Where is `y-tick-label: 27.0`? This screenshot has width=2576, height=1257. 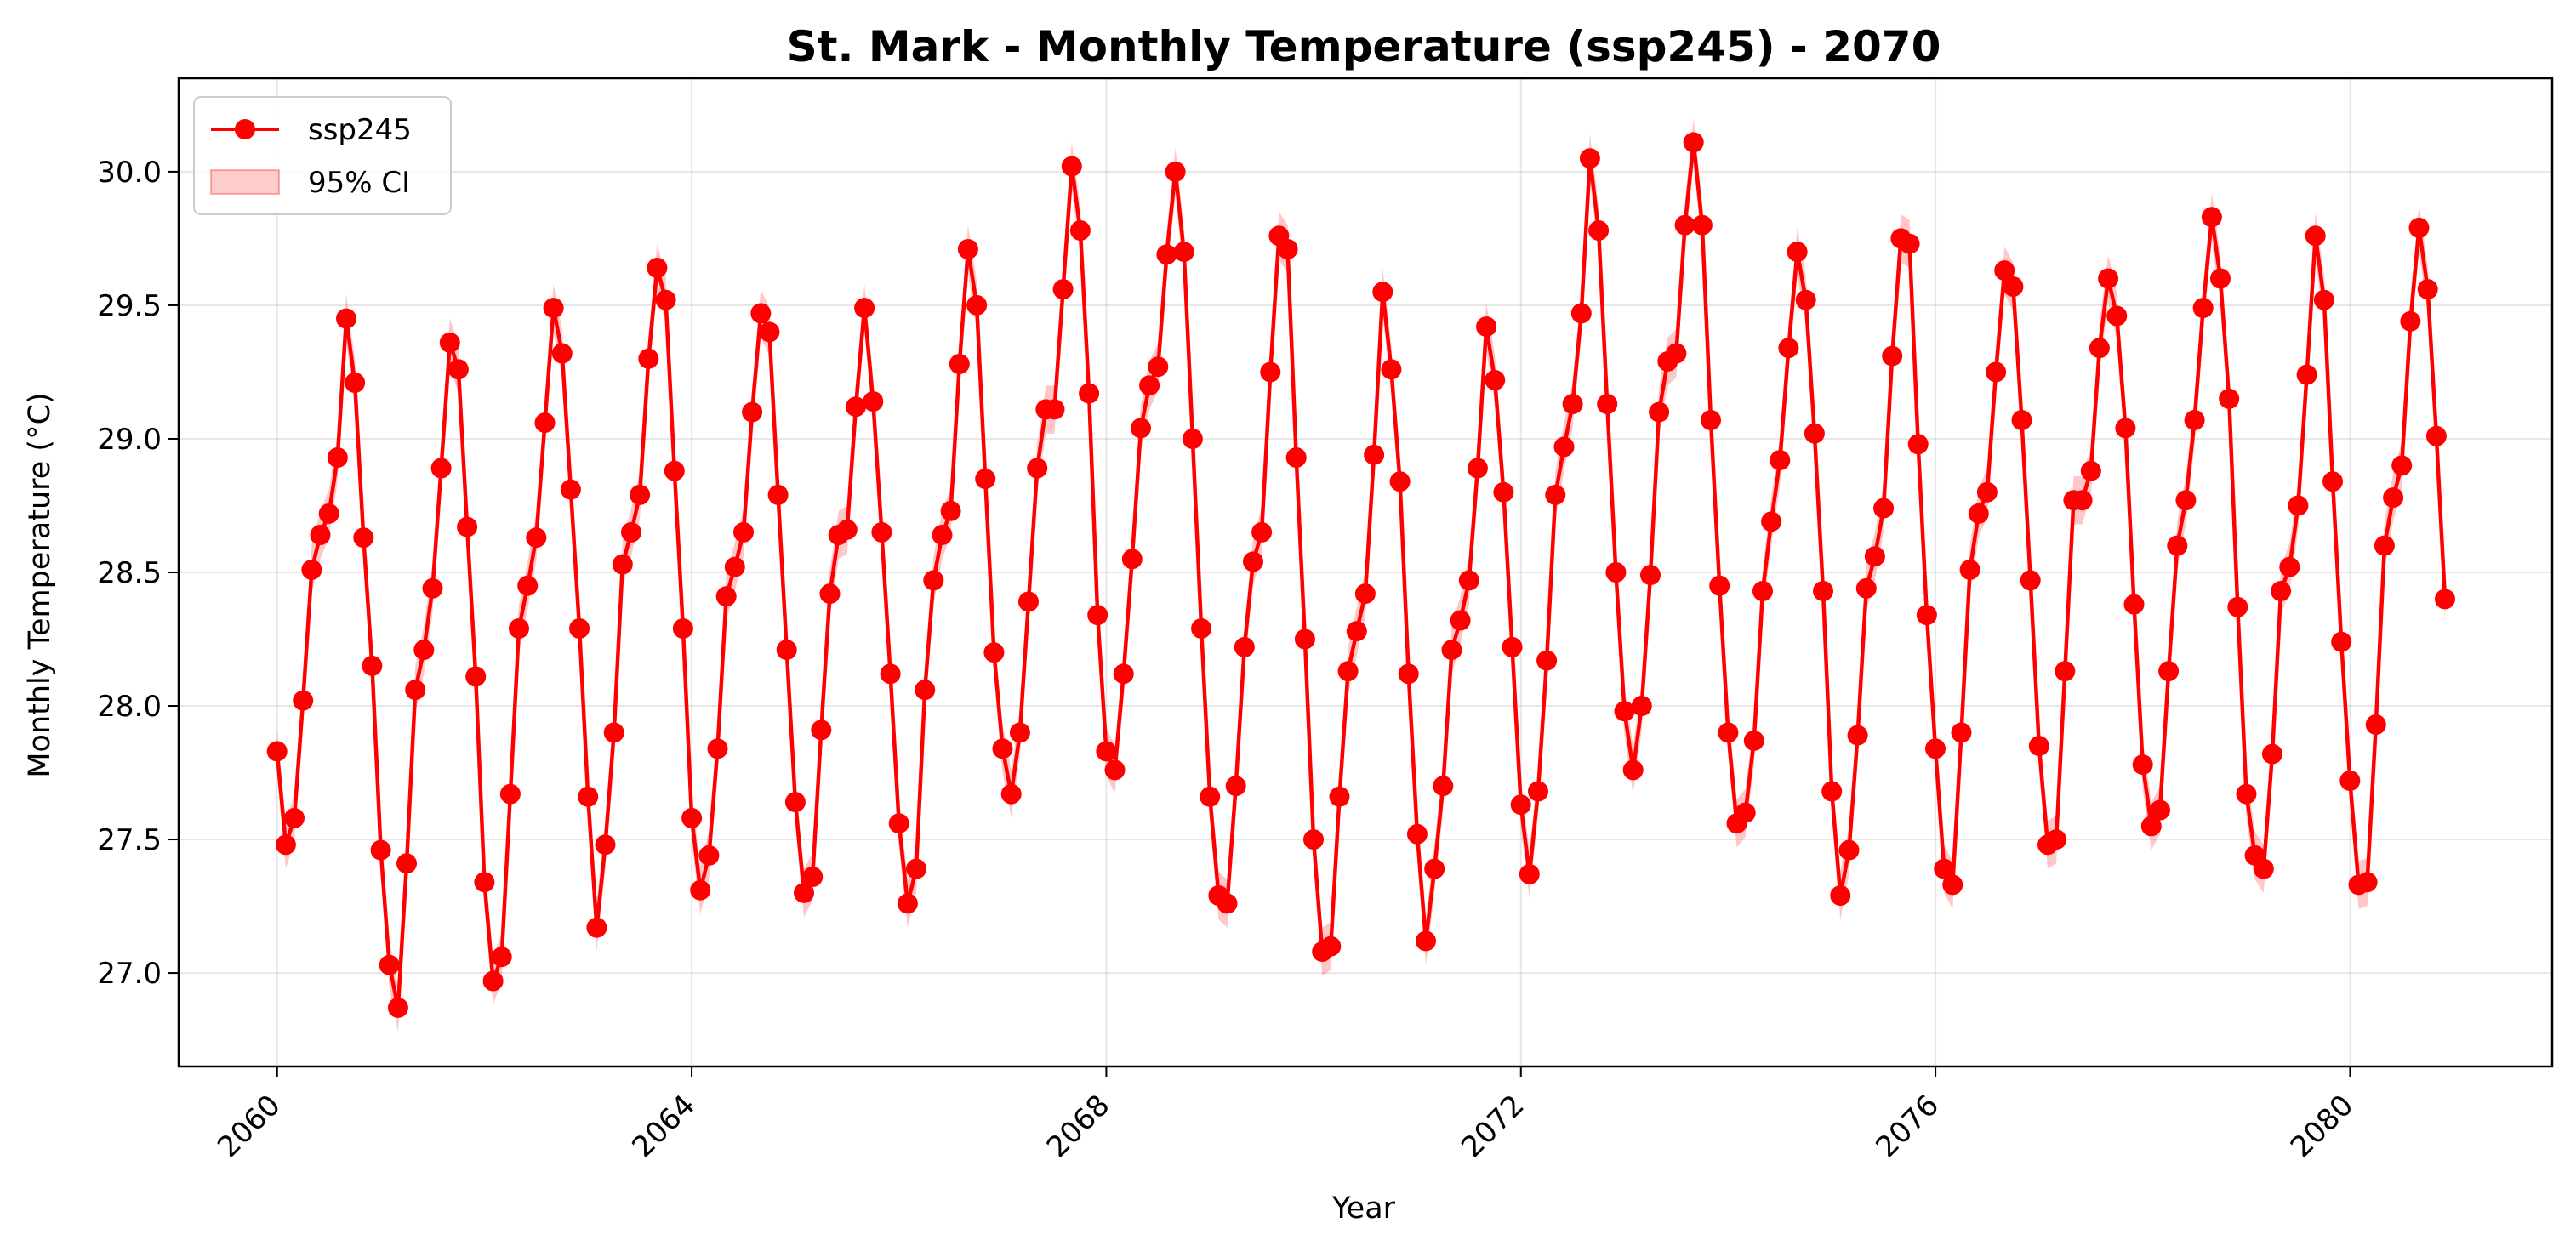 y-tick-label: 27.0 is located at coordinates (129, 974).